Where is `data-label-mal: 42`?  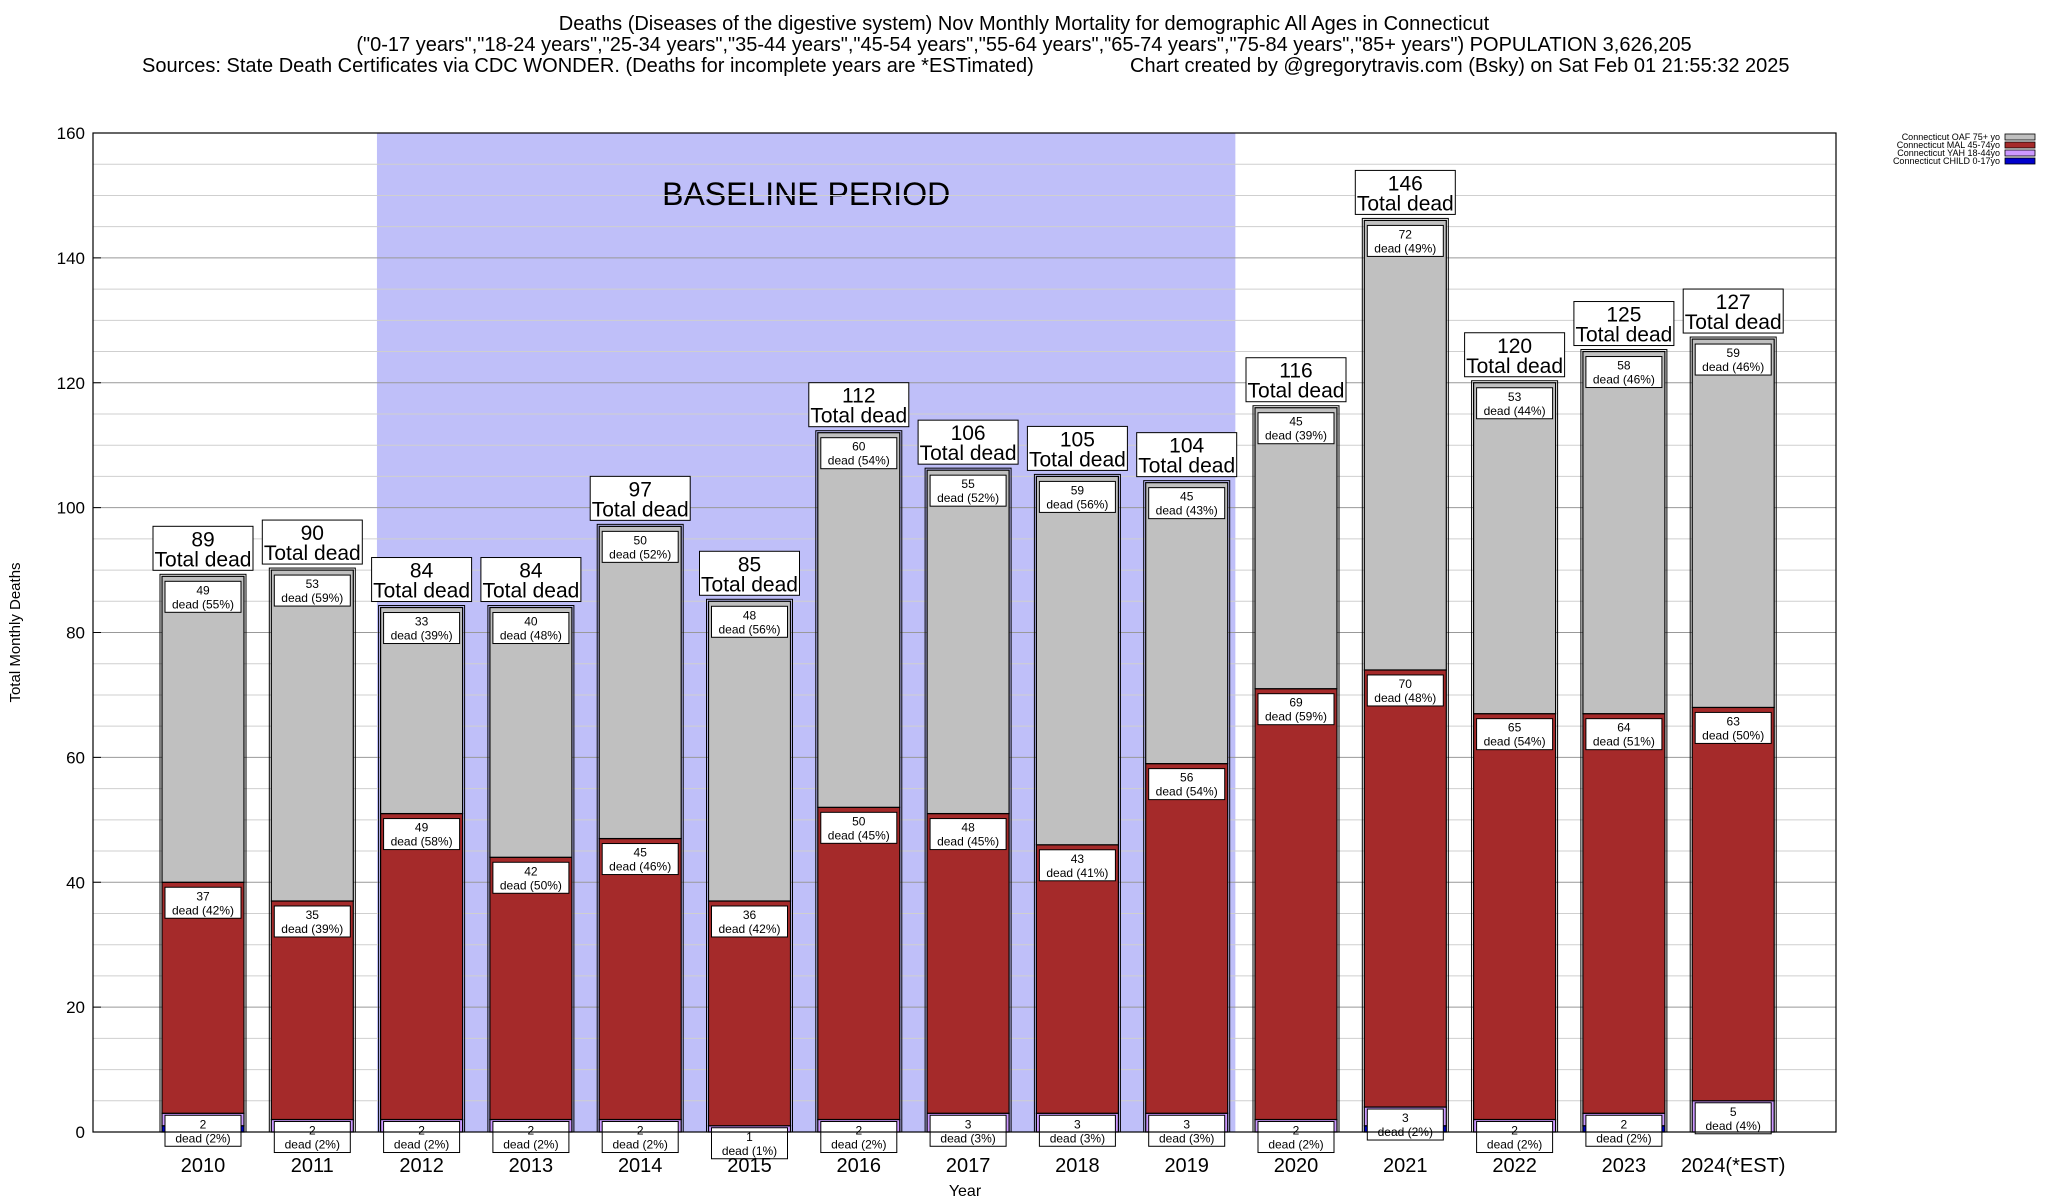
data-label-mal: 42 is located at coordinates (531, 871).